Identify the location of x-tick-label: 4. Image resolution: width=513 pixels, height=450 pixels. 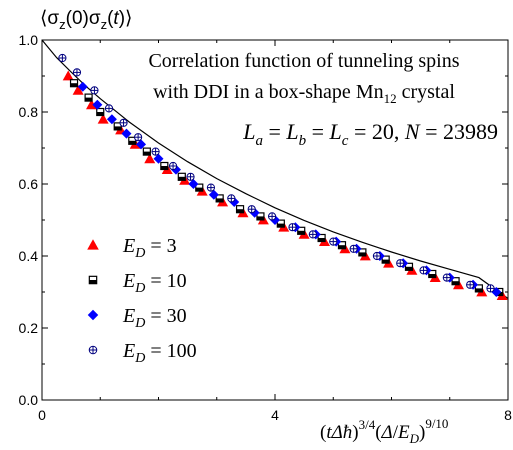
(275, 415).